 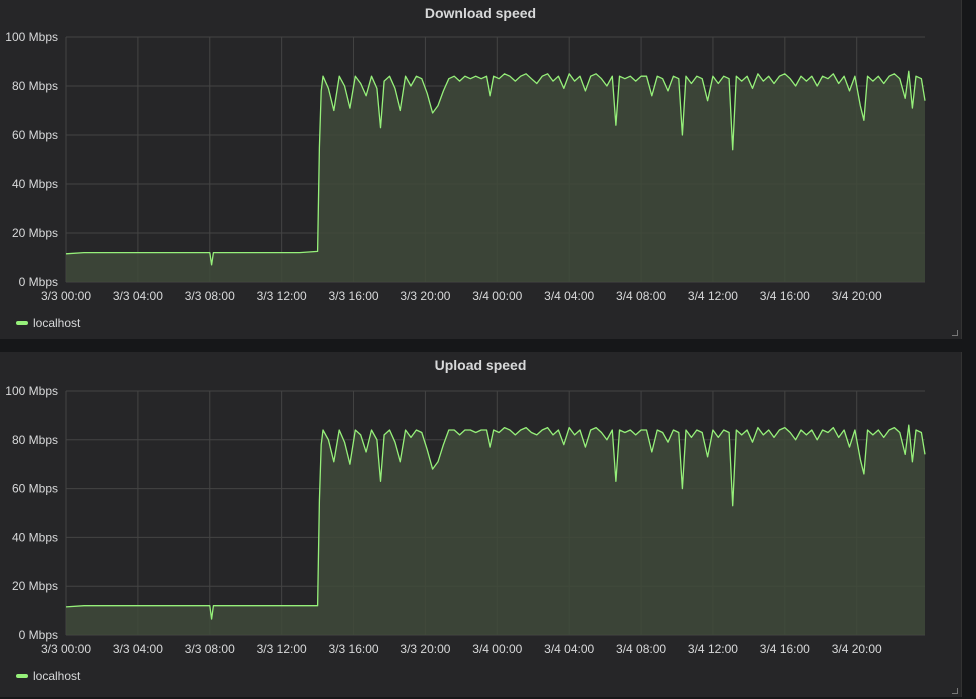 What do you see at coordinates (480, 365) in the screenshot?
I see `panel-title: Upload speed` at bounding box center [480, 365].